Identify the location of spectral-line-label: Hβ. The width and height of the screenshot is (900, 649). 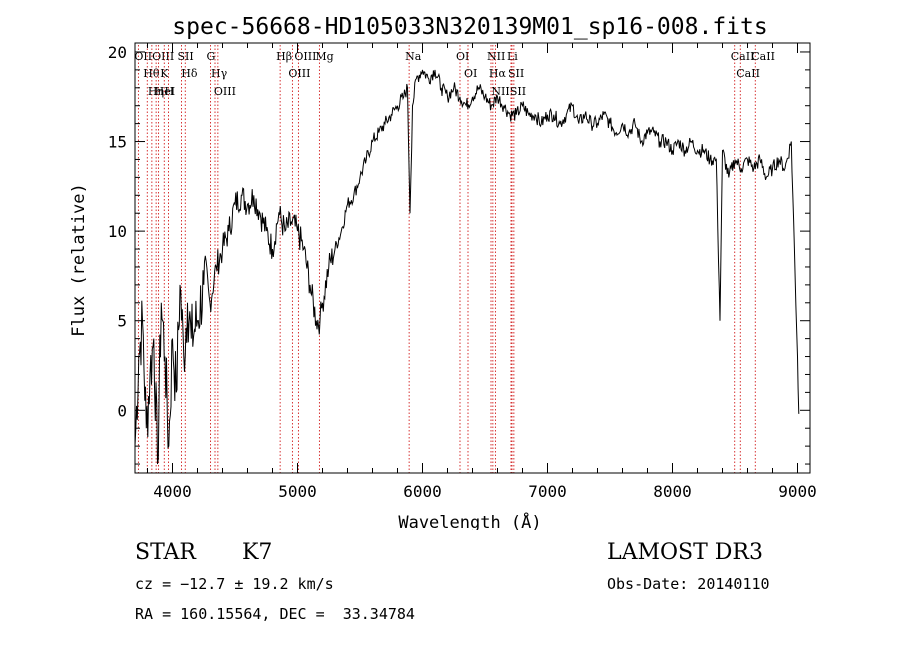
(284, 56).